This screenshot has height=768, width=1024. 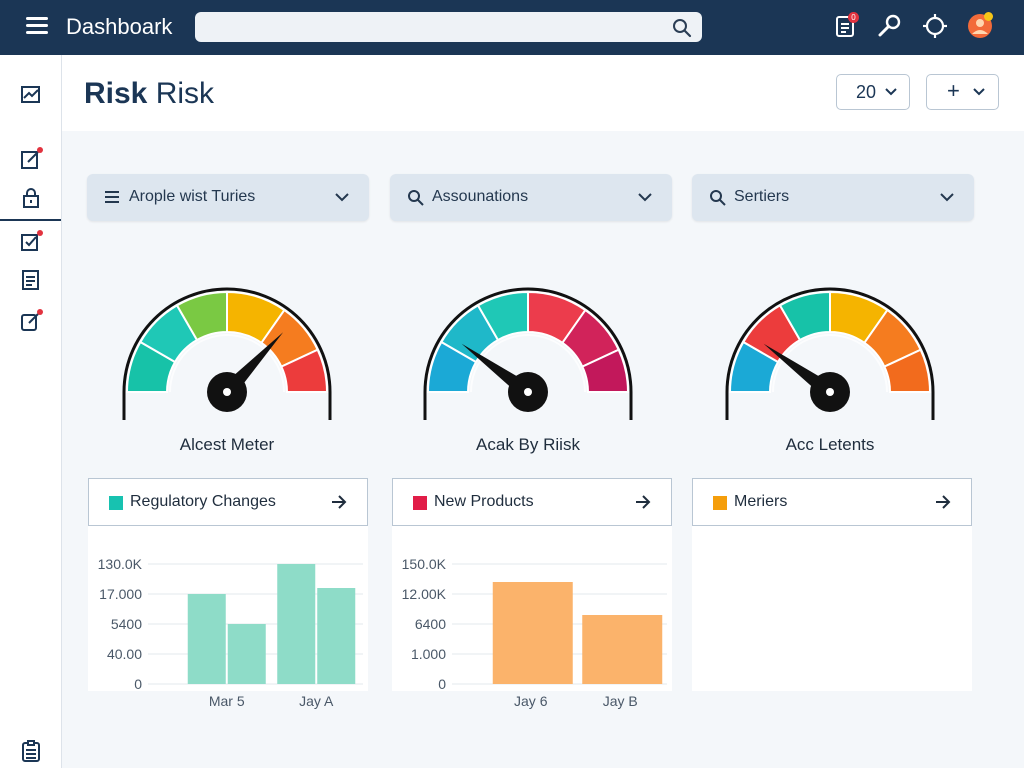 I want to click on gauge-caption-1: Alcest Meter, so click(x=227, y=444).